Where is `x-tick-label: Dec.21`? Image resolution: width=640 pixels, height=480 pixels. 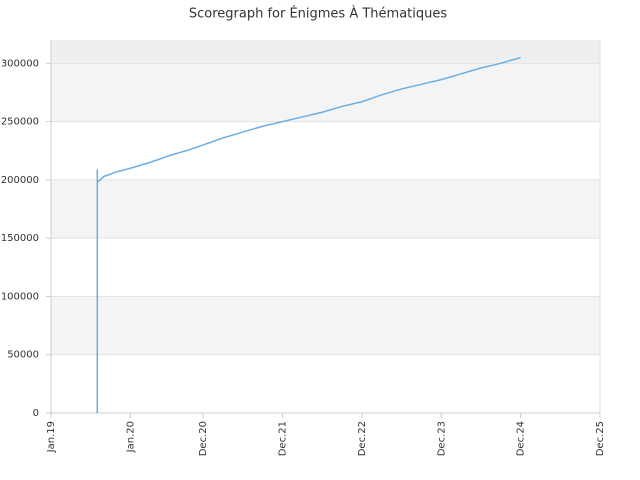
x-tick-label: Dec.21 is located at coordinates (283, 438).